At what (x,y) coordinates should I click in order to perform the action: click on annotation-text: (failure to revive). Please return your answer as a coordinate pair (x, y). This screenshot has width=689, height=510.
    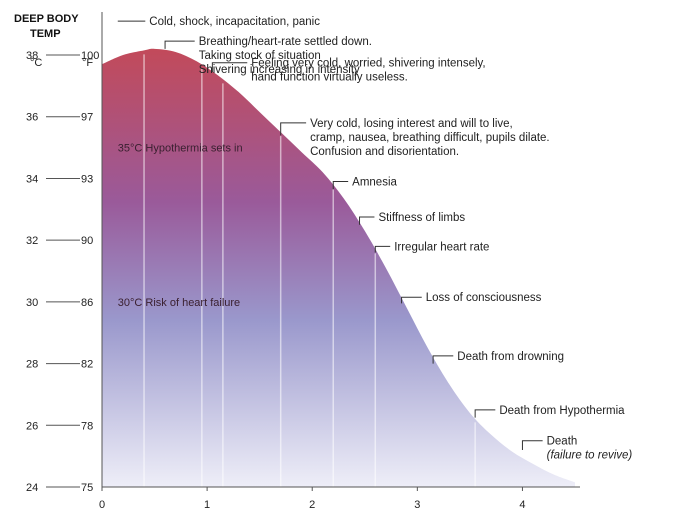
    Looking at the image, I should click on (590, 456).